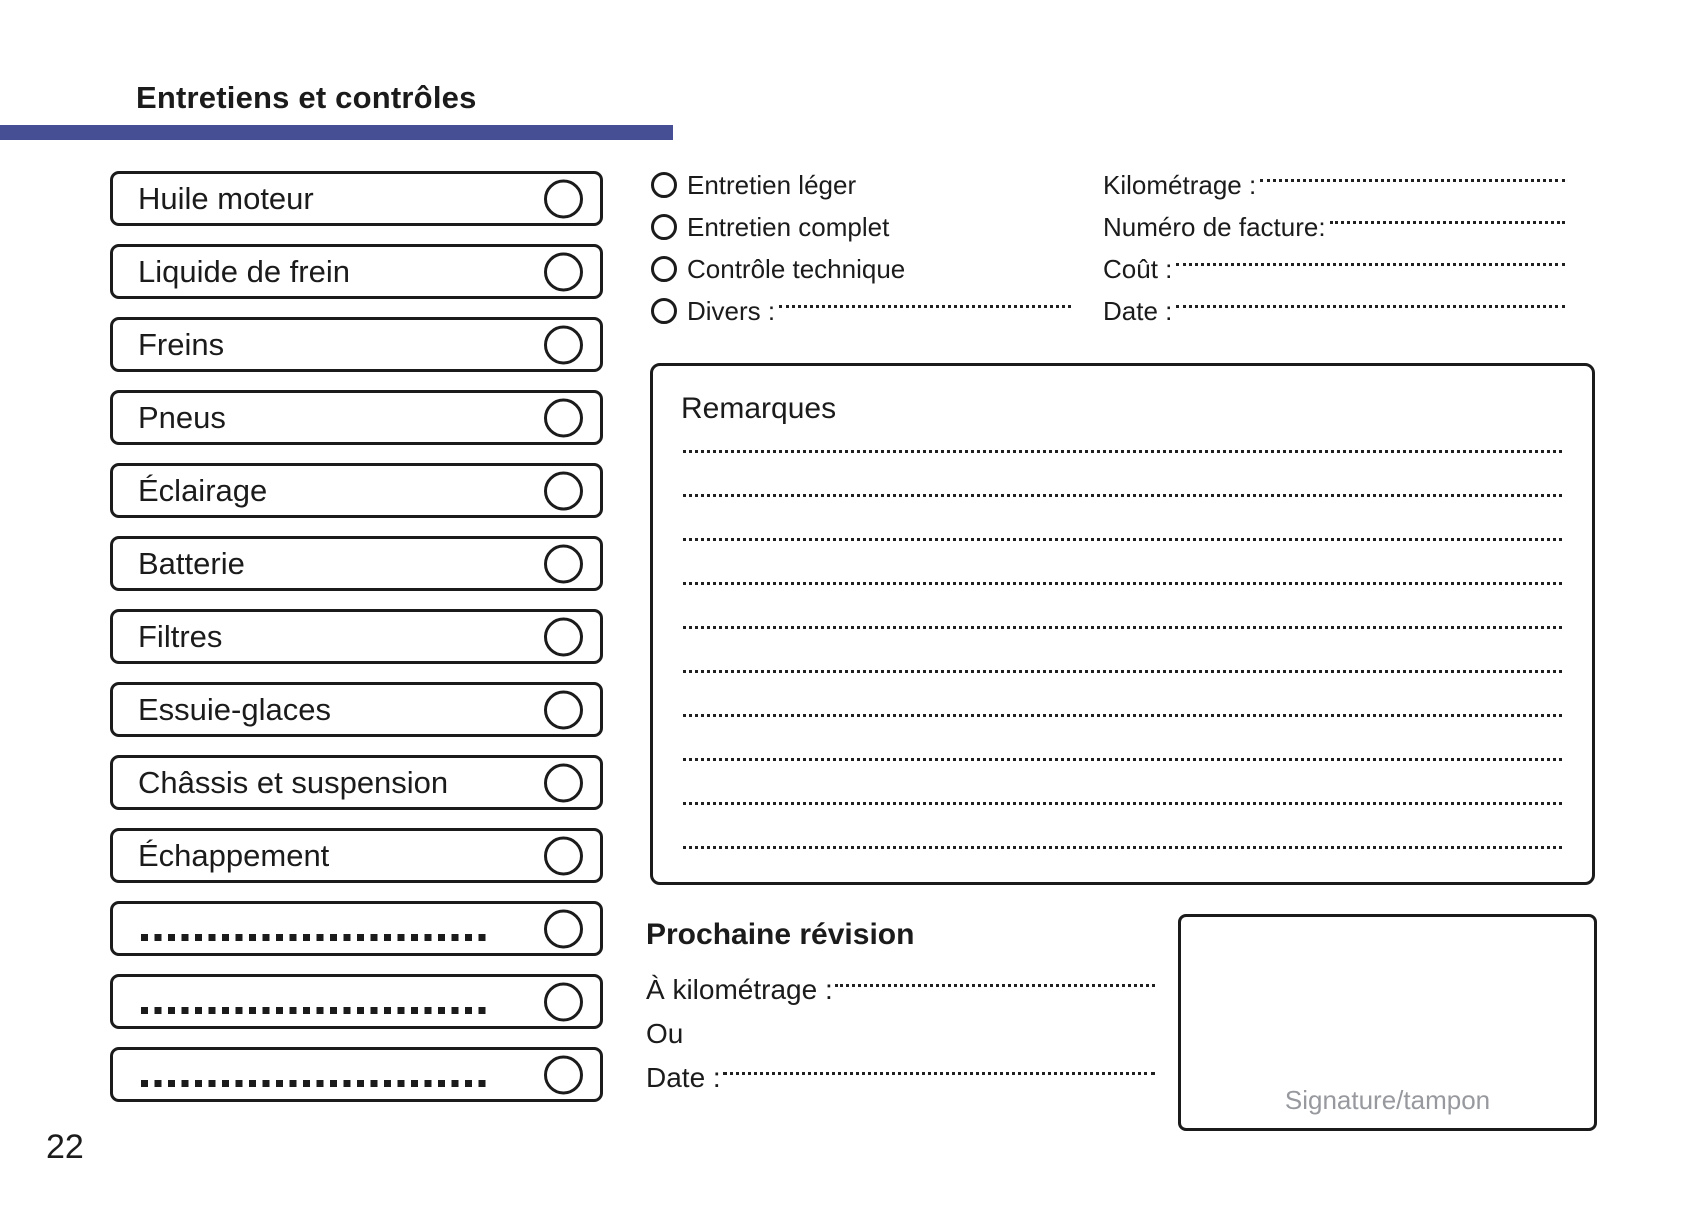 This screenshot has height=1212, width=1700. Describe the element at coordinates (772, 185) in the screenshot. I see `option-label: Entretien léger` at that location.